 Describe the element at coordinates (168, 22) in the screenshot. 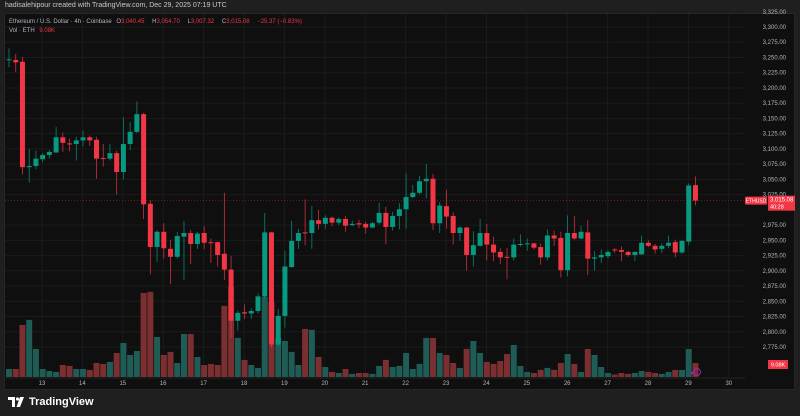

I see `high-value: 3,054.70` at that location.